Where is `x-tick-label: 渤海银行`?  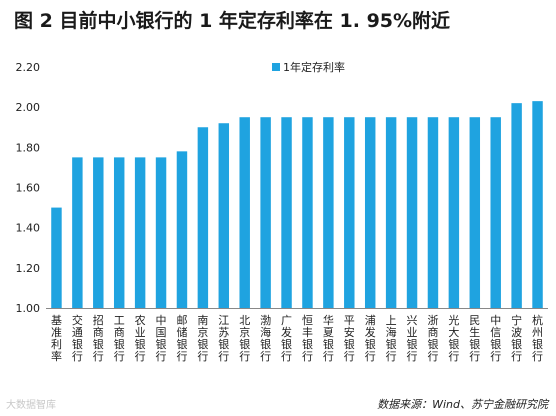
x-tick-label: 渤海银行 is located at coordinates (265, 338).